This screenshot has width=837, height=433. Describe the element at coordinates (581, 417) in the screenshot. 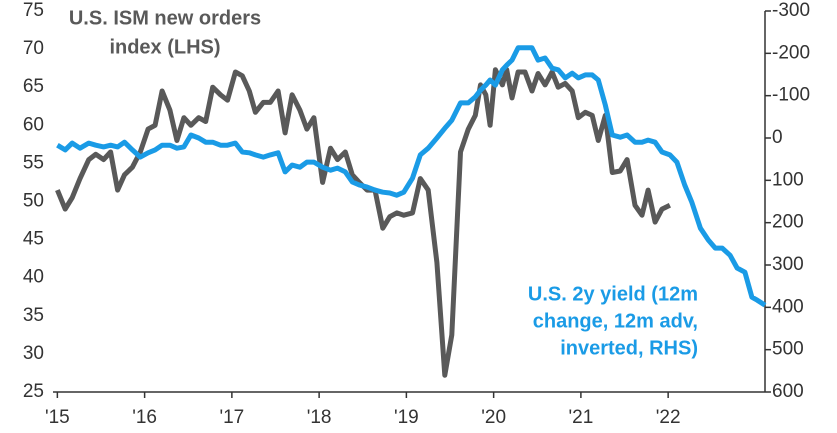

I see `x-tick-label: '21` at that location.